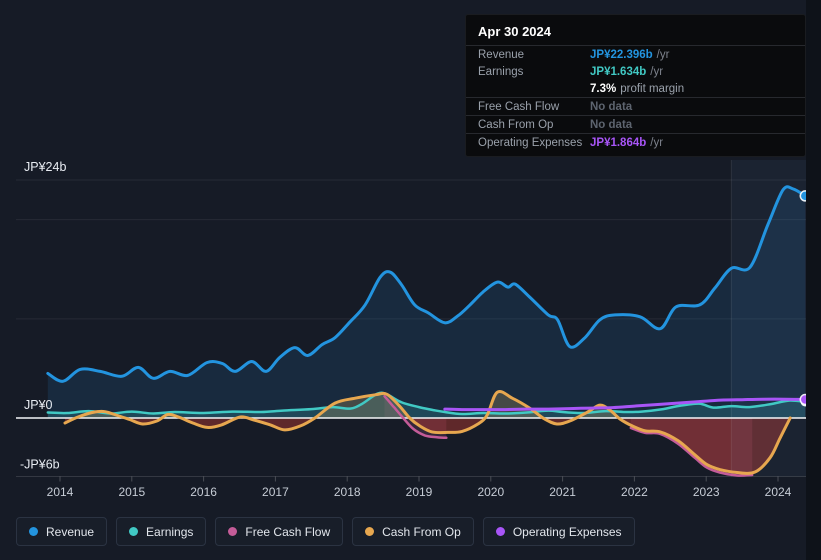 The image size is (821, 560). Describe the element at coordinates (131, 492) in the screenshot. I see `x-axis-label: 2015` at that location.